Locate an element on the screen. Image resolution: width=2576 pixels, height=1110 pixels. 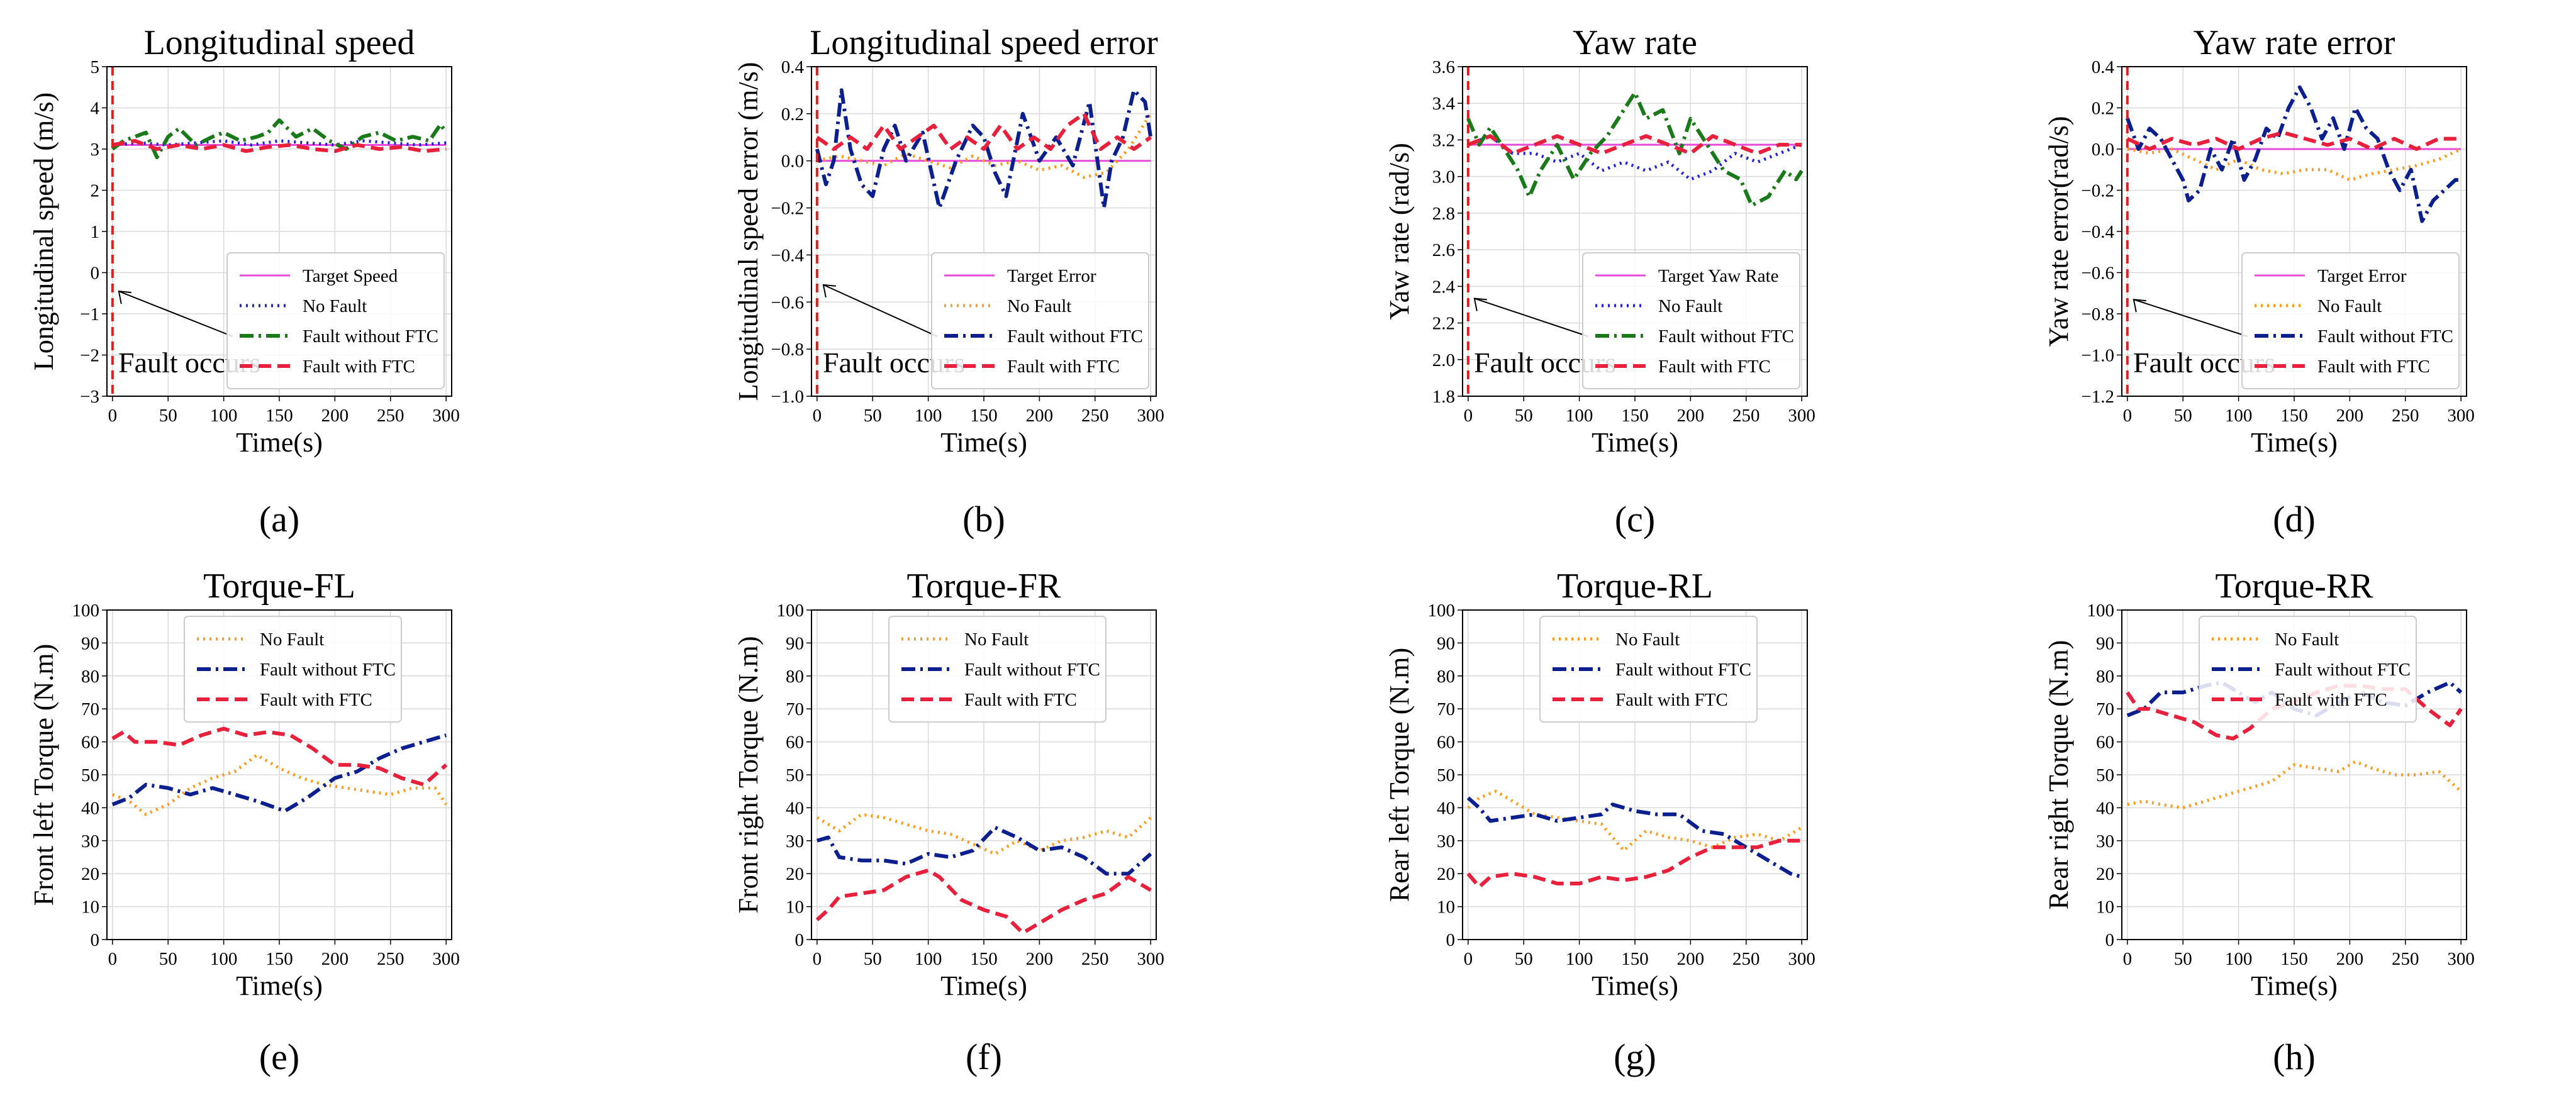
x-tick-label: 250 is located at coordinates (2405, 416).